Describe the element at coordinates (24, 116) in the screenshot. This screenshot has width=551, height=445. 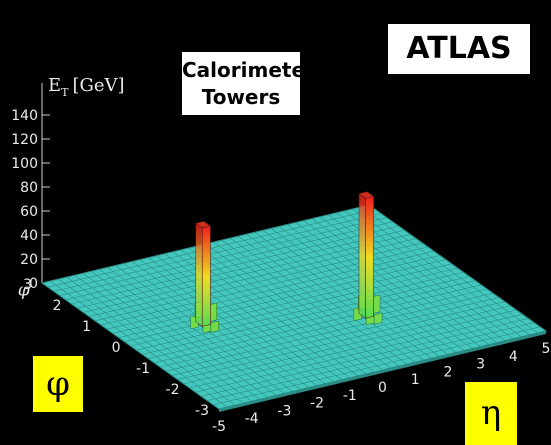
I see `z-tick-label: 140` at that location.